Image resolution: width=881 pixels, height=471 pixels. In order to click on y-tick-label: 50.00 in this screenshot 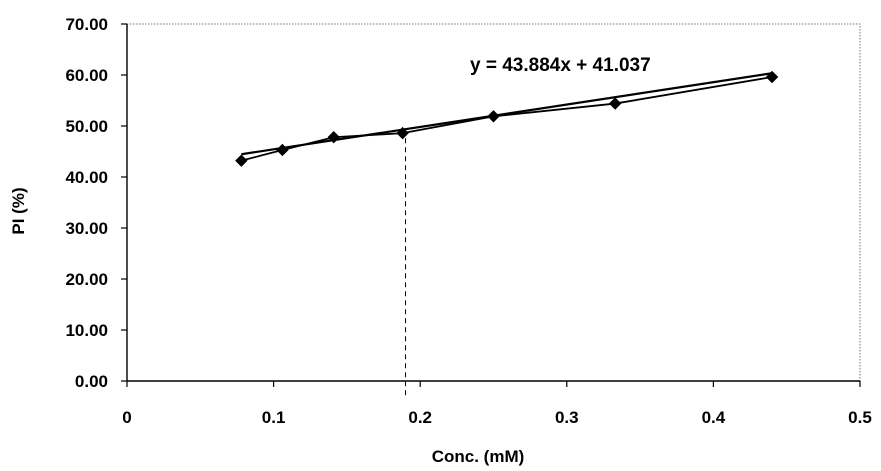, I will do `click(86, 126)`.